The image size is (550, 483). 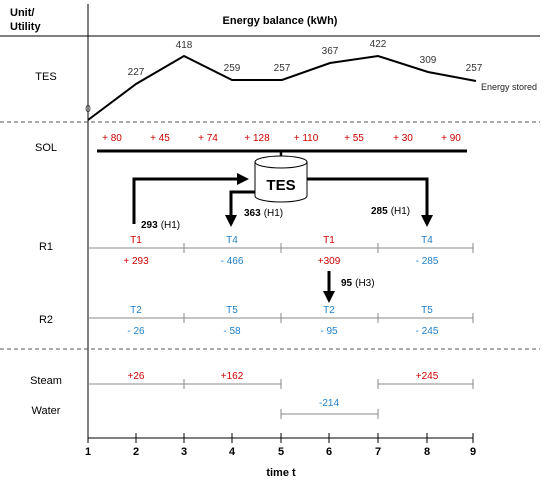 I want to click on sol-gain-6: + 55, so click(x=354, y=138).